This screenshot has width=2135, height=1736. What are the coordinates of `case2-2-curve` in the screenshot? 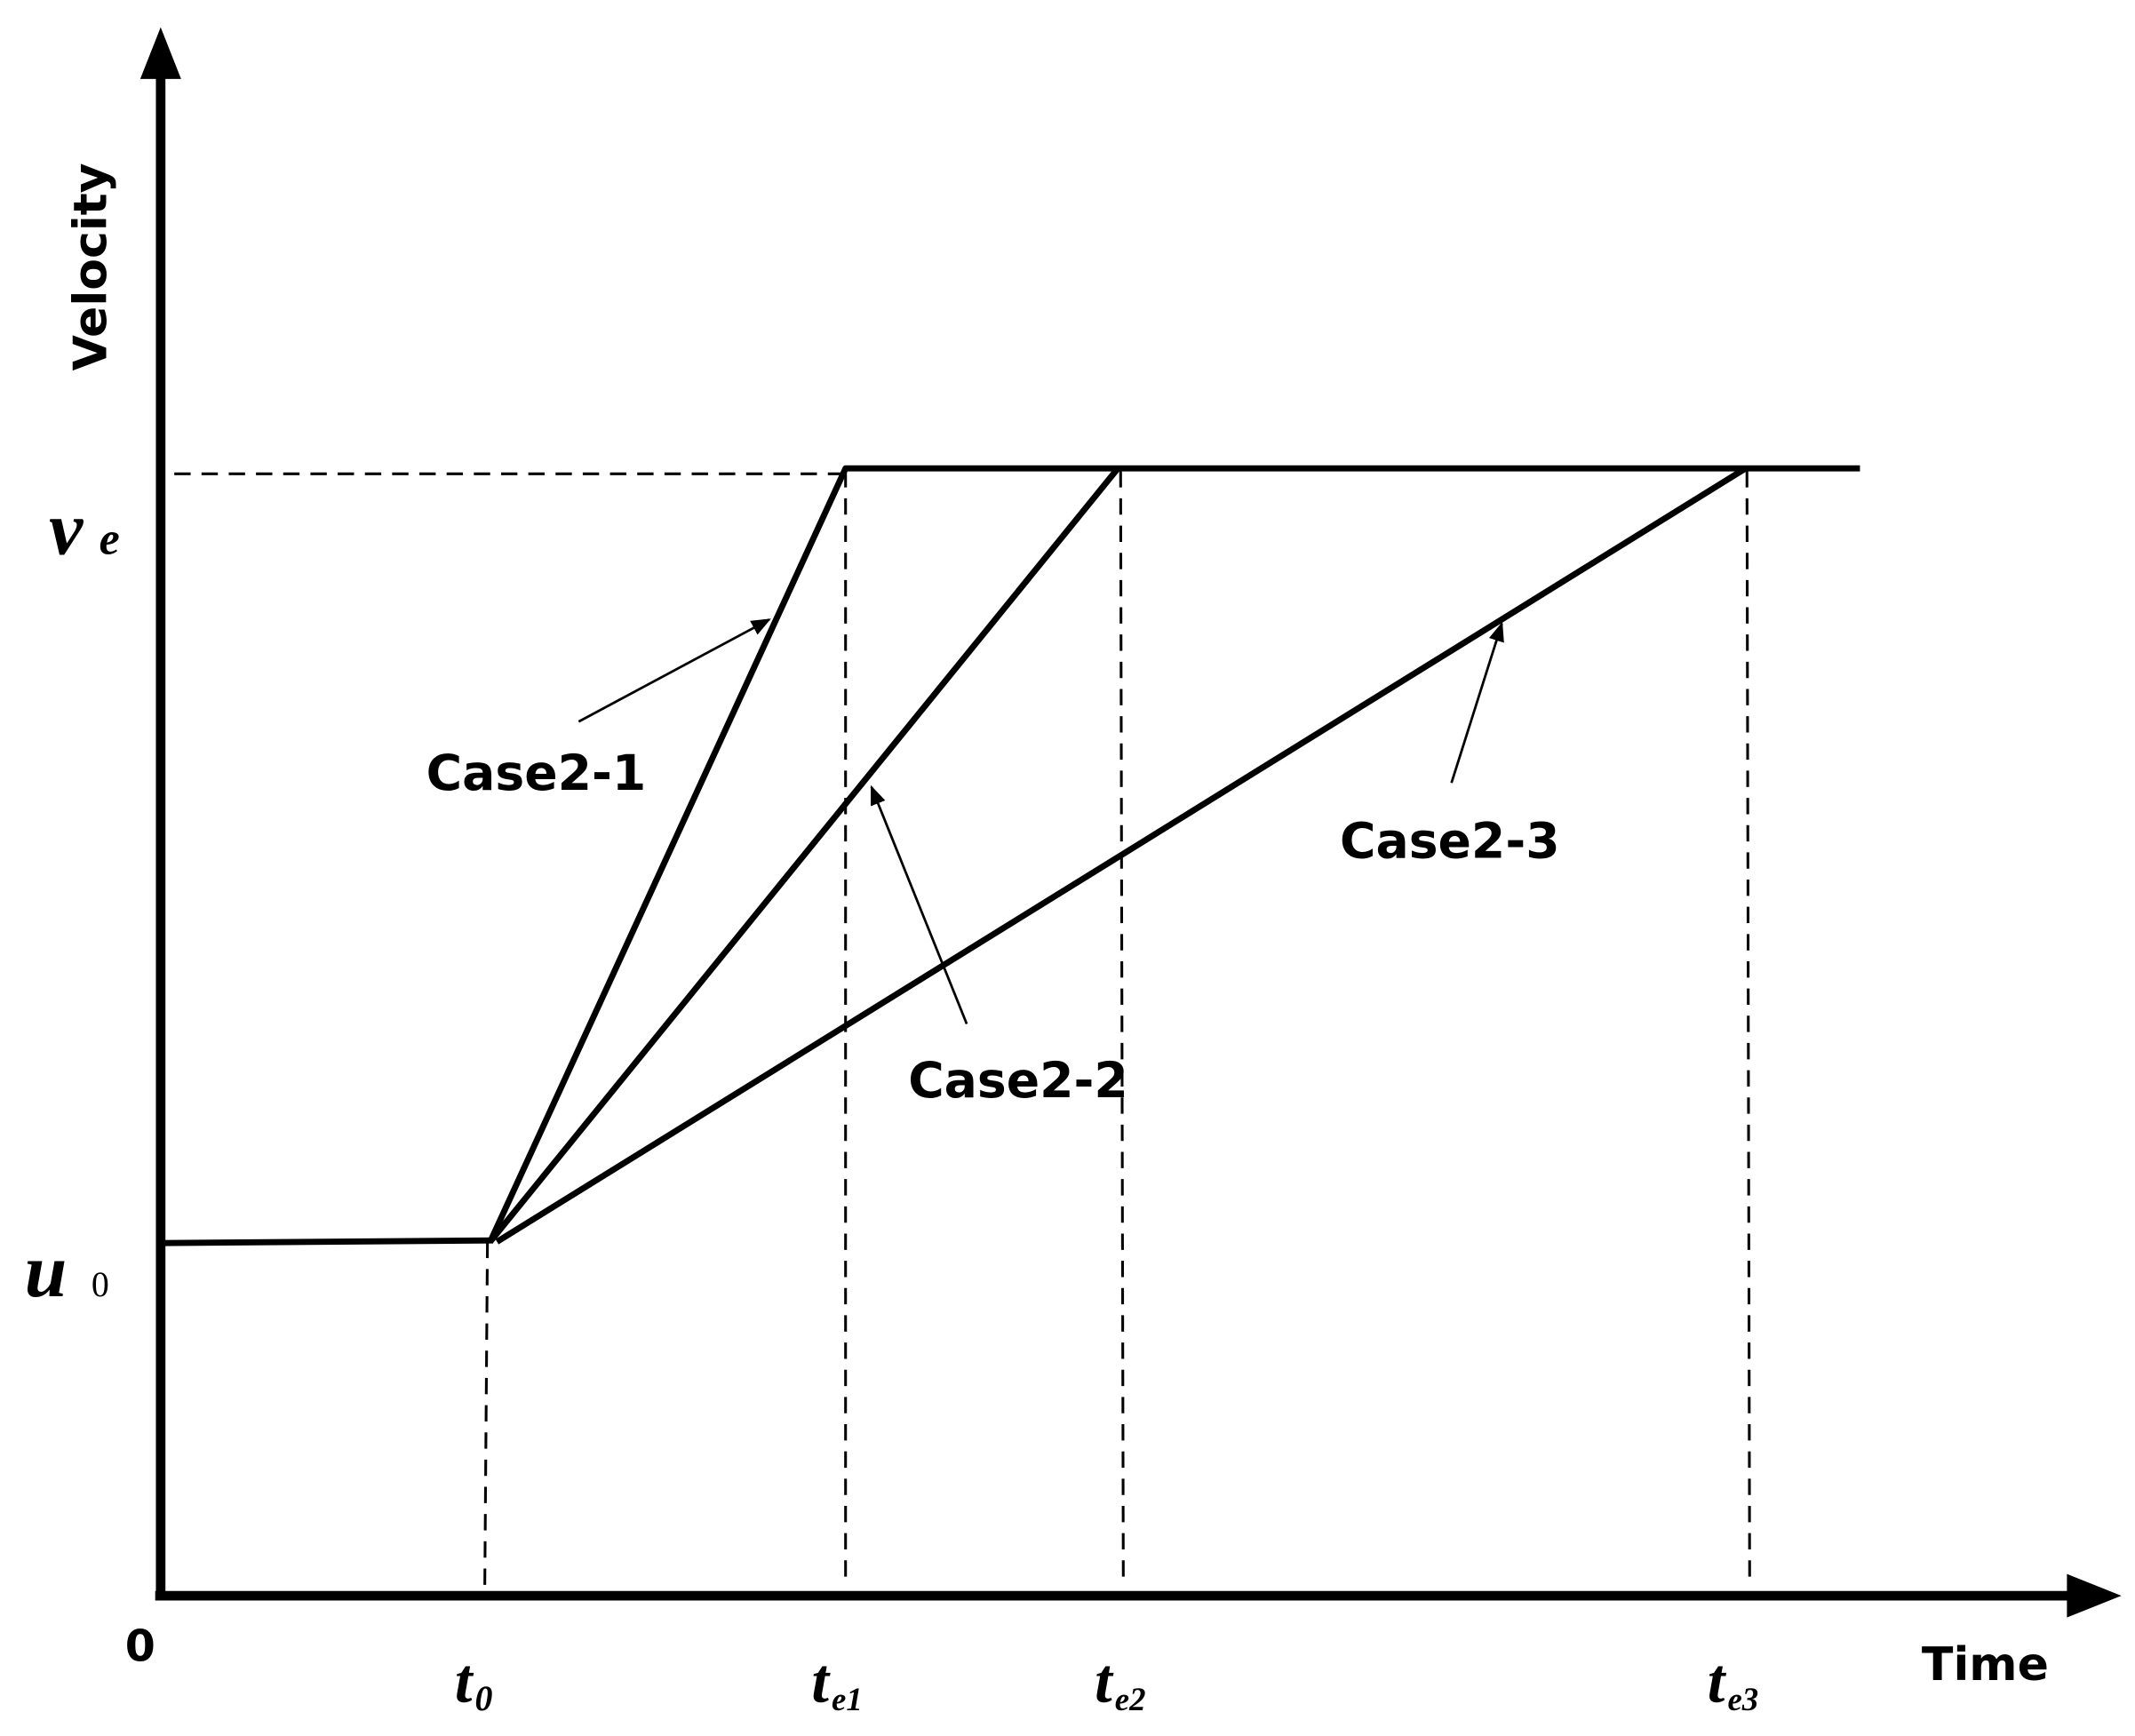 It's located at (804, 855).